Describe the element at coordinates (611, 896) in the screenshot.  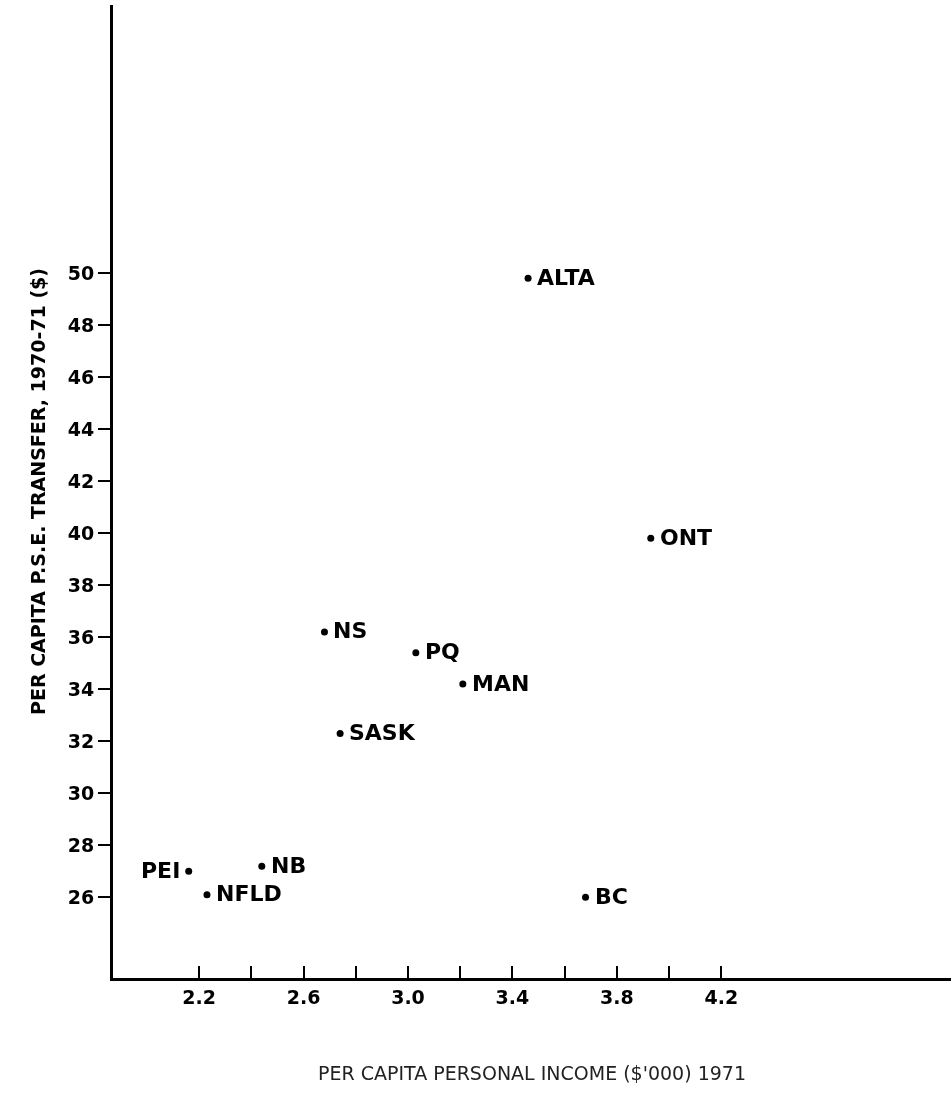
I see `annotation: BC` at that location.